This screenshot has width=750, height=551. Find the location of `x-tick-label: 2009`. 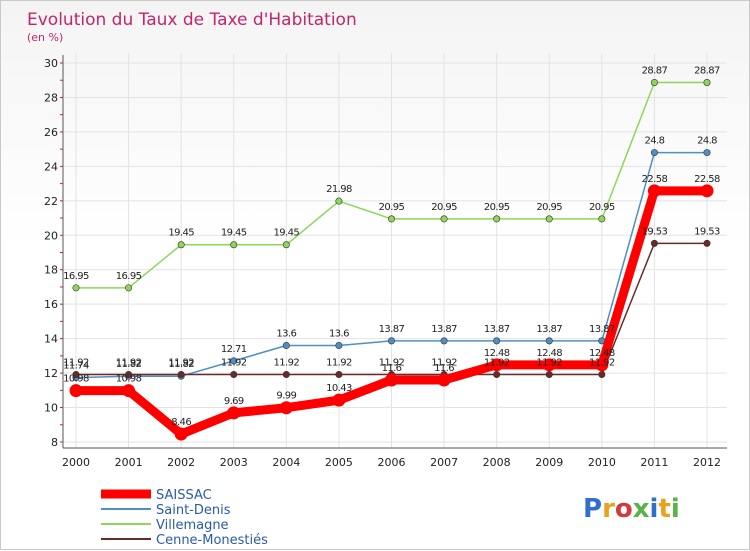

x-tick-label: 2009 is located at coordinates (549, 462).